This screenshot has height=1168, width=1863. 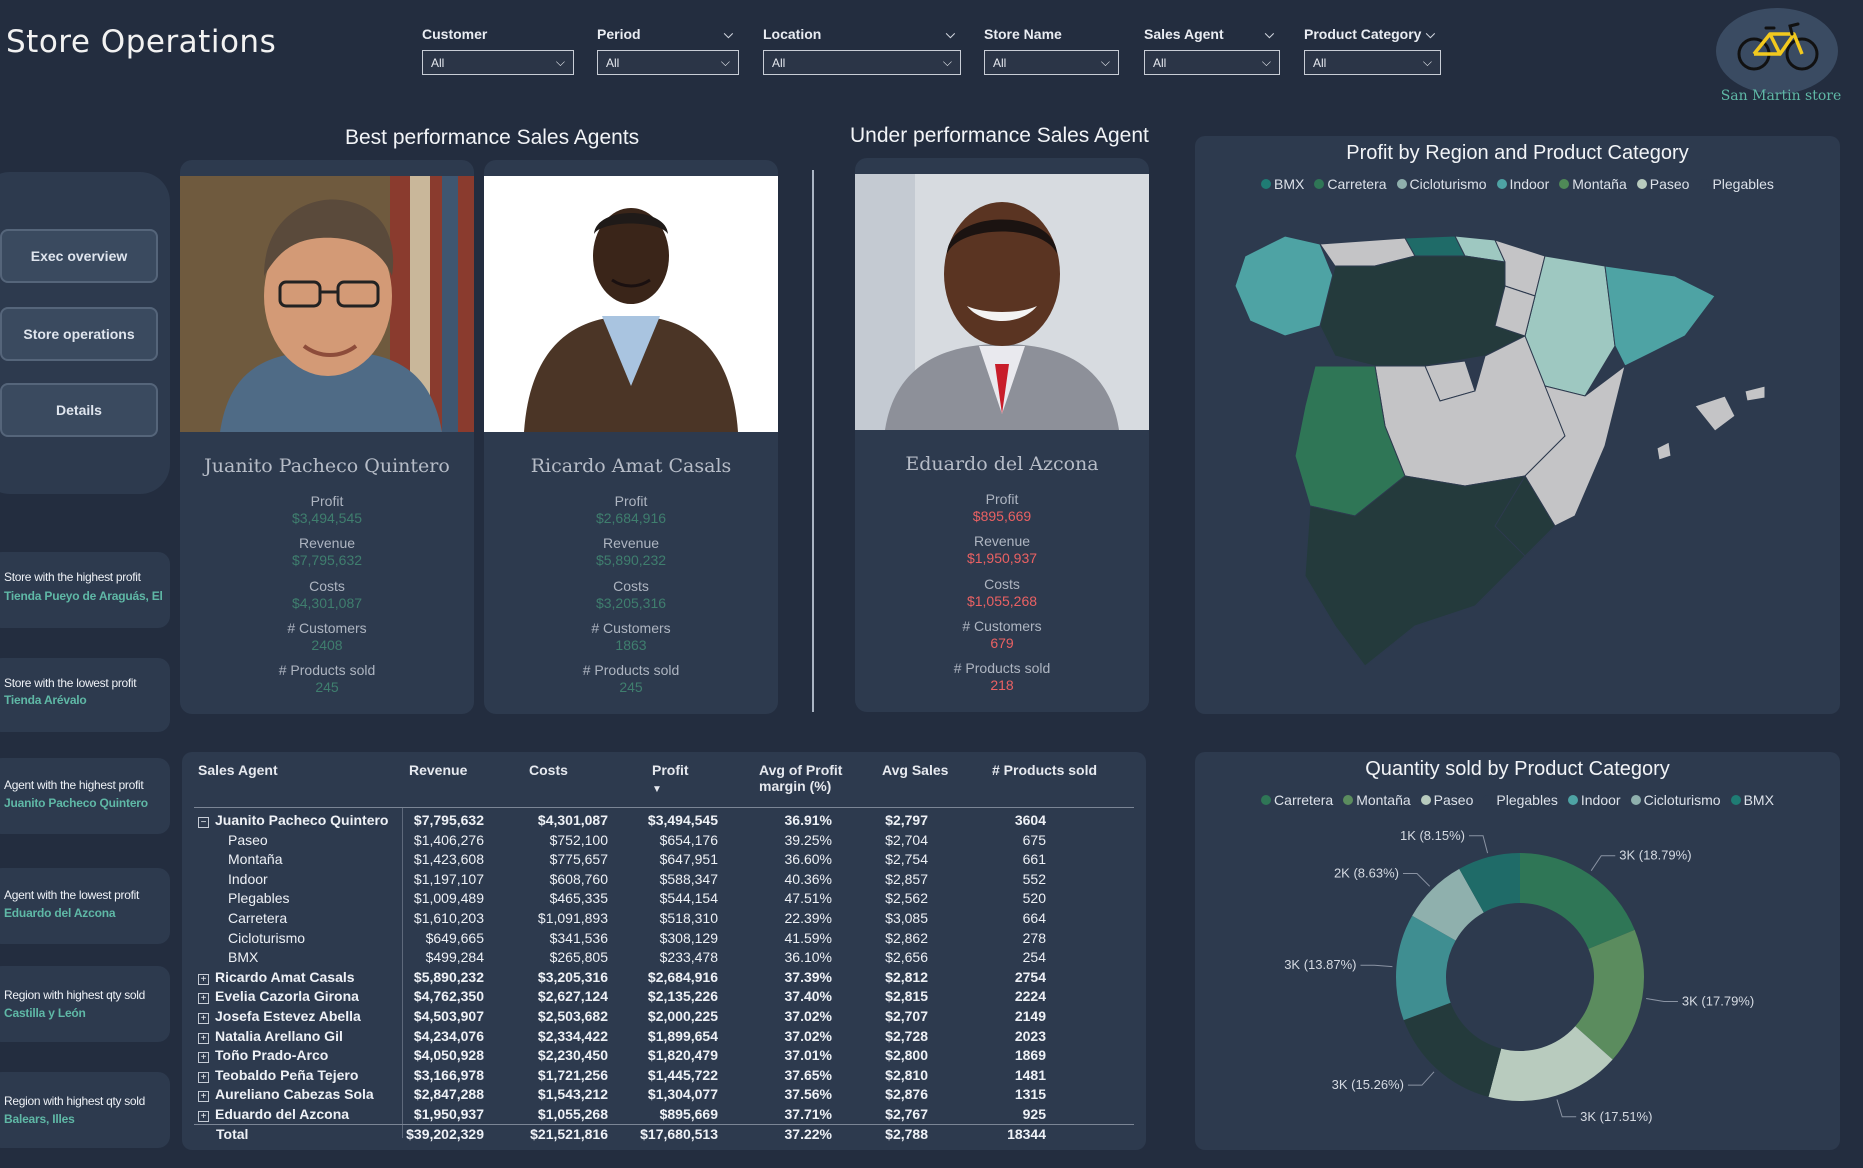 What do you see at coordinates (548, 770) in the screenshot?
I see `col-header-costs: Costs` at bounding box center [548, 770].